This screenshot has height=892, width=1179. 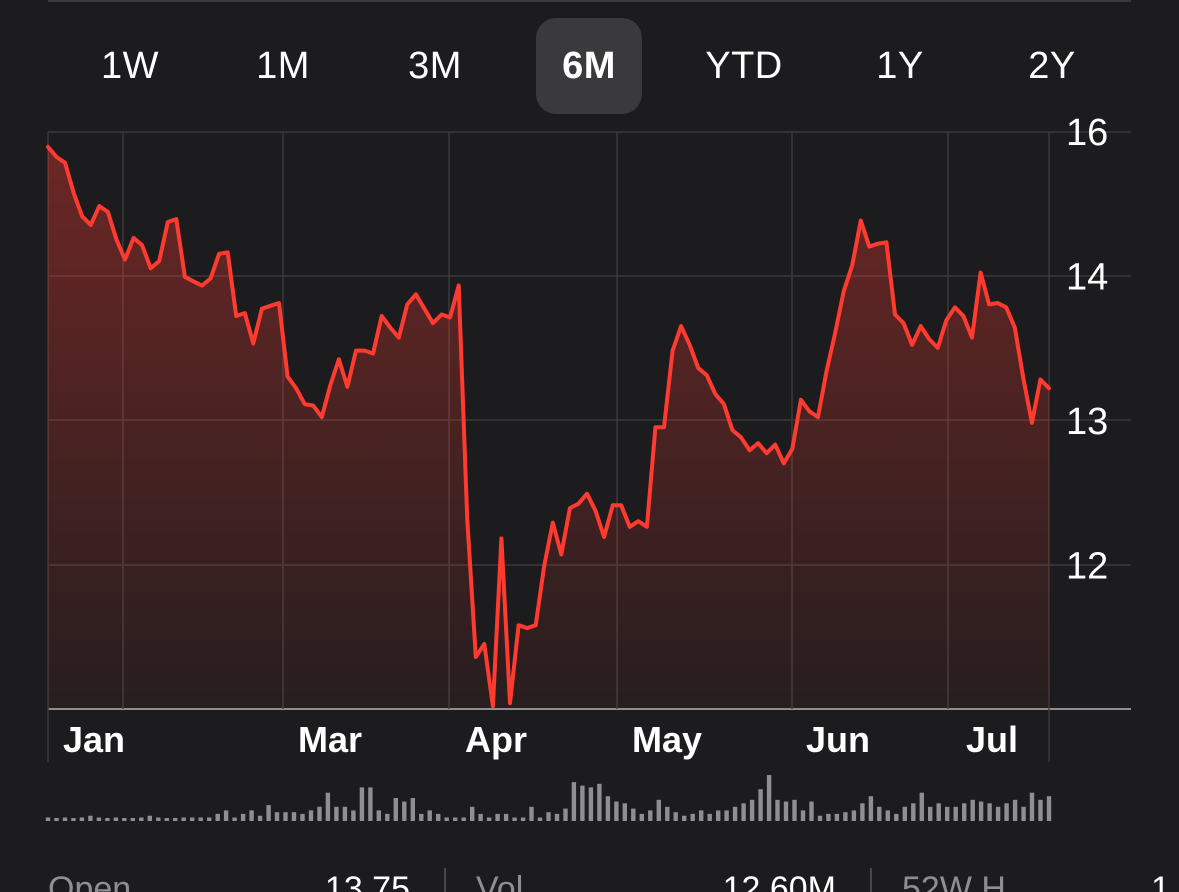 I want to click on y-tick-label: 16, so click(x=1087, y=133).